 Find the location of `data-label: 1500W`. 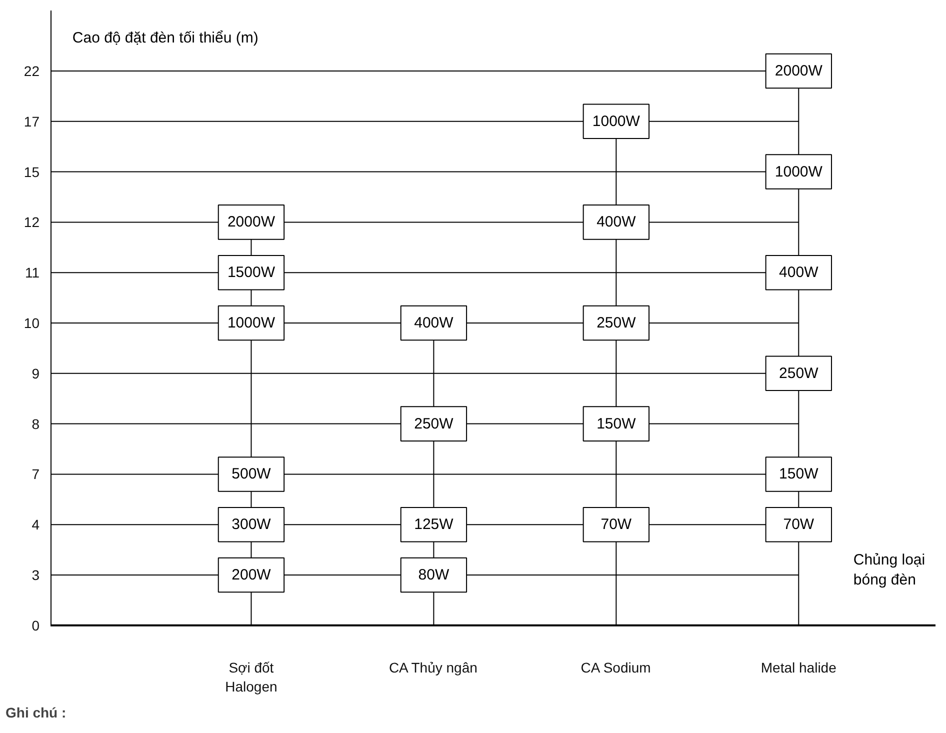

data-label: 1500W is located at coordinates (251, 273).